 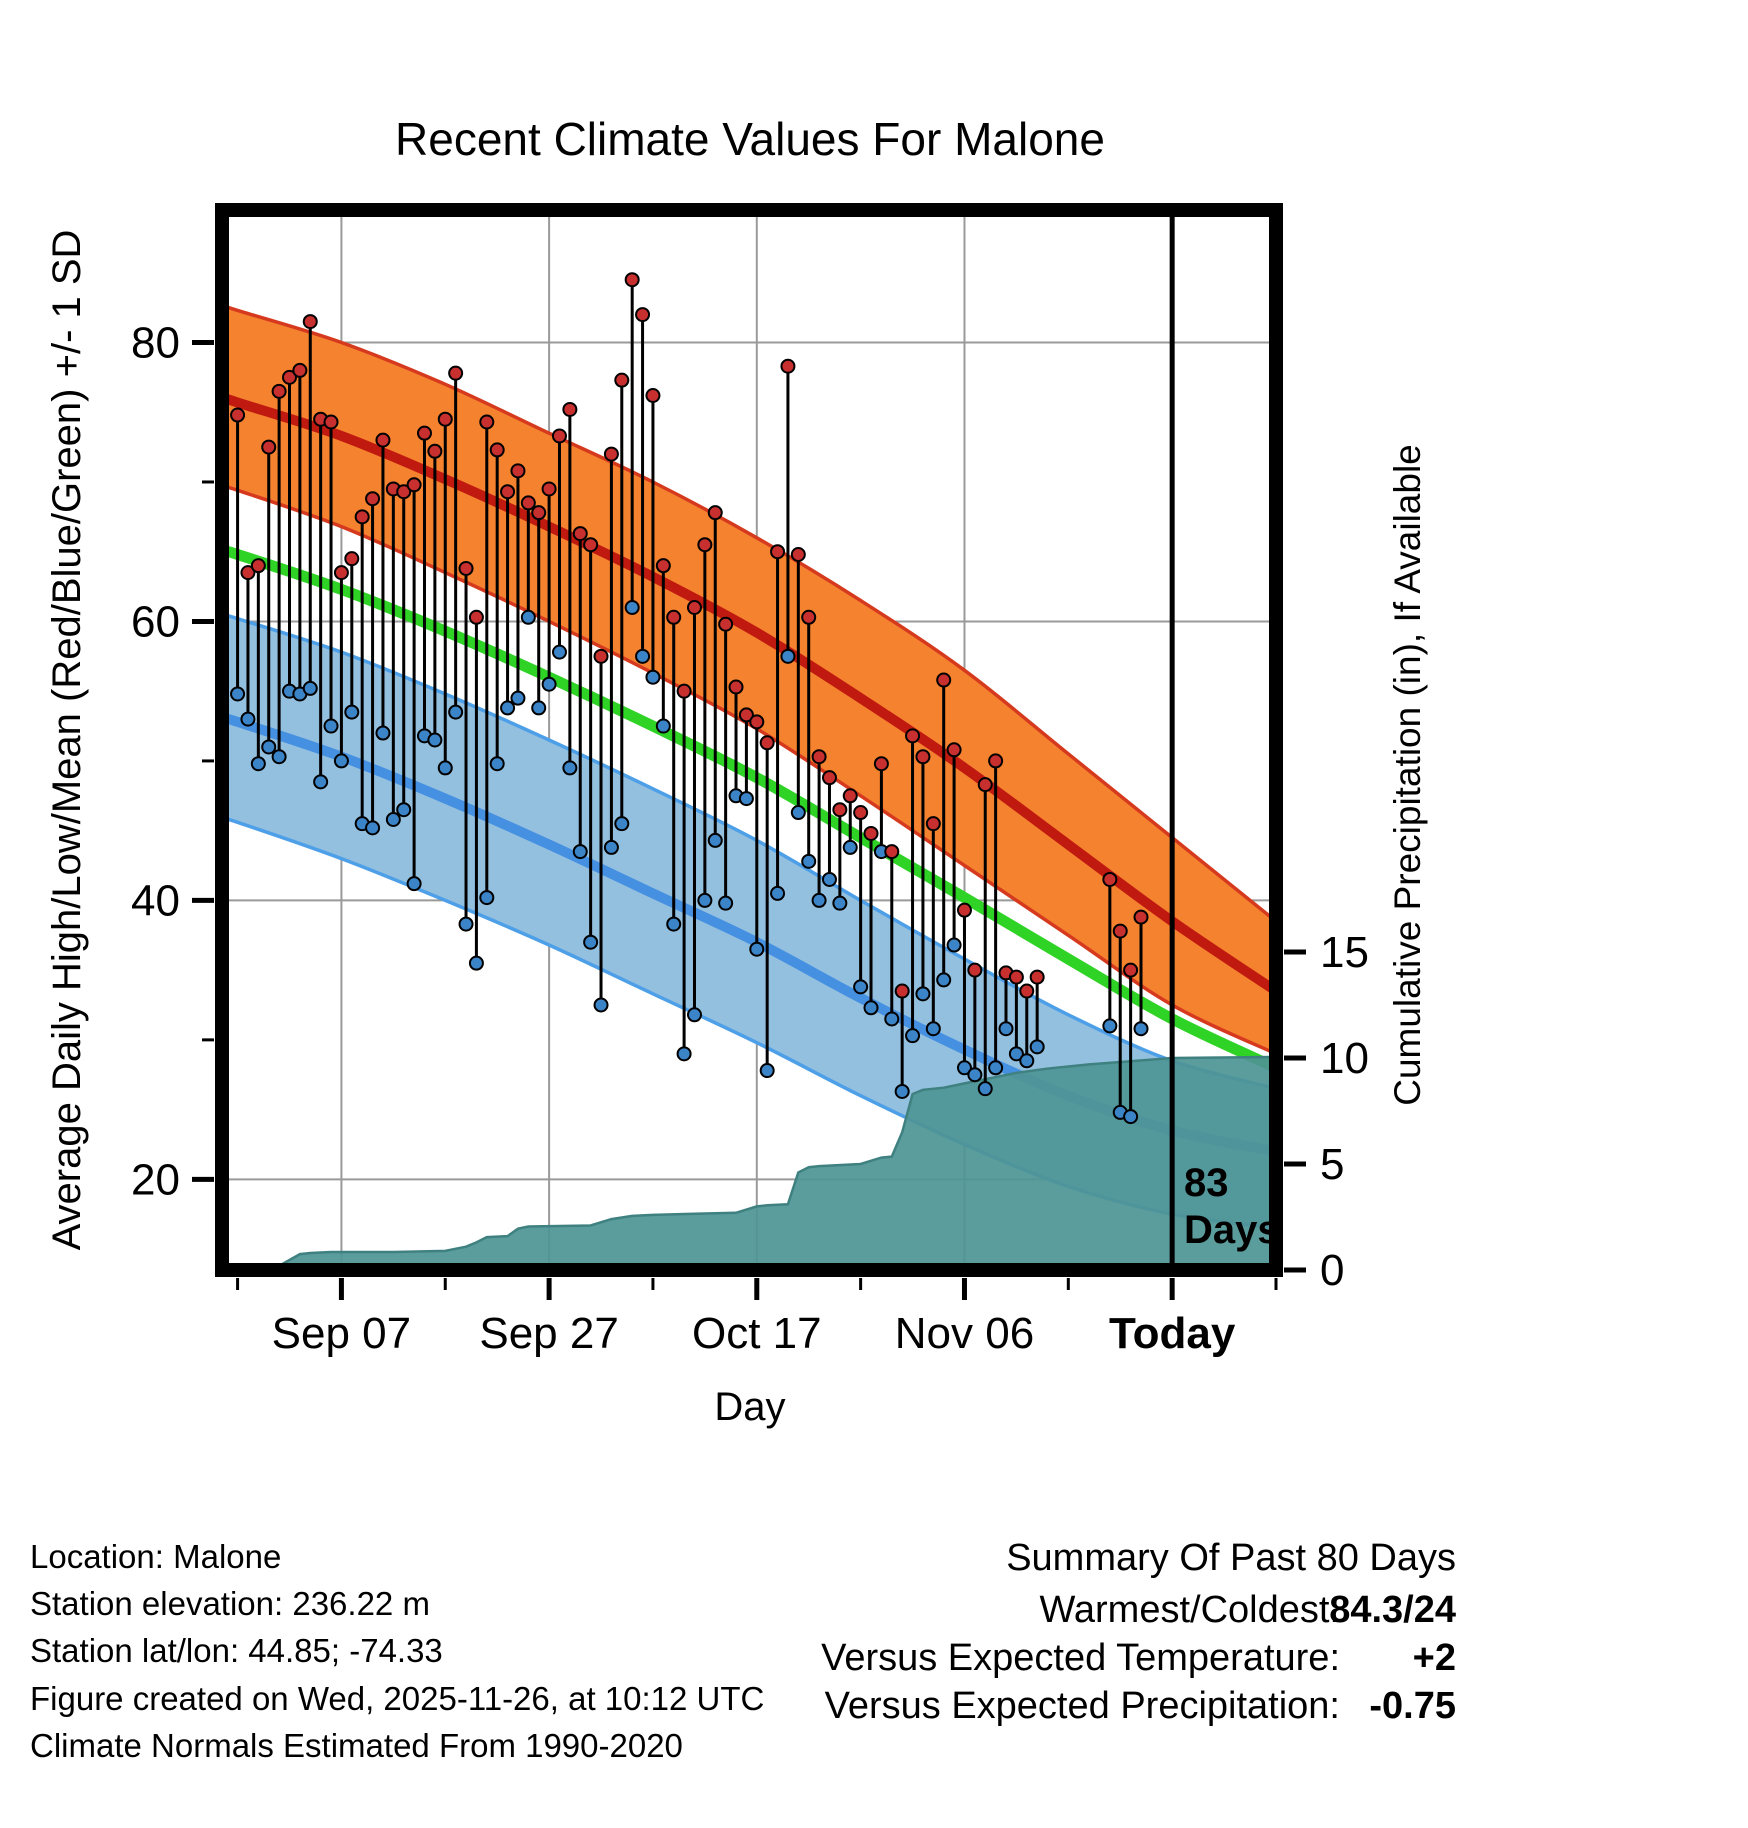 What do you see at coordinates (1172, 1333) in the screenshot?
I see `x-tick-label: Today` at bounding box center [1172, 1333].